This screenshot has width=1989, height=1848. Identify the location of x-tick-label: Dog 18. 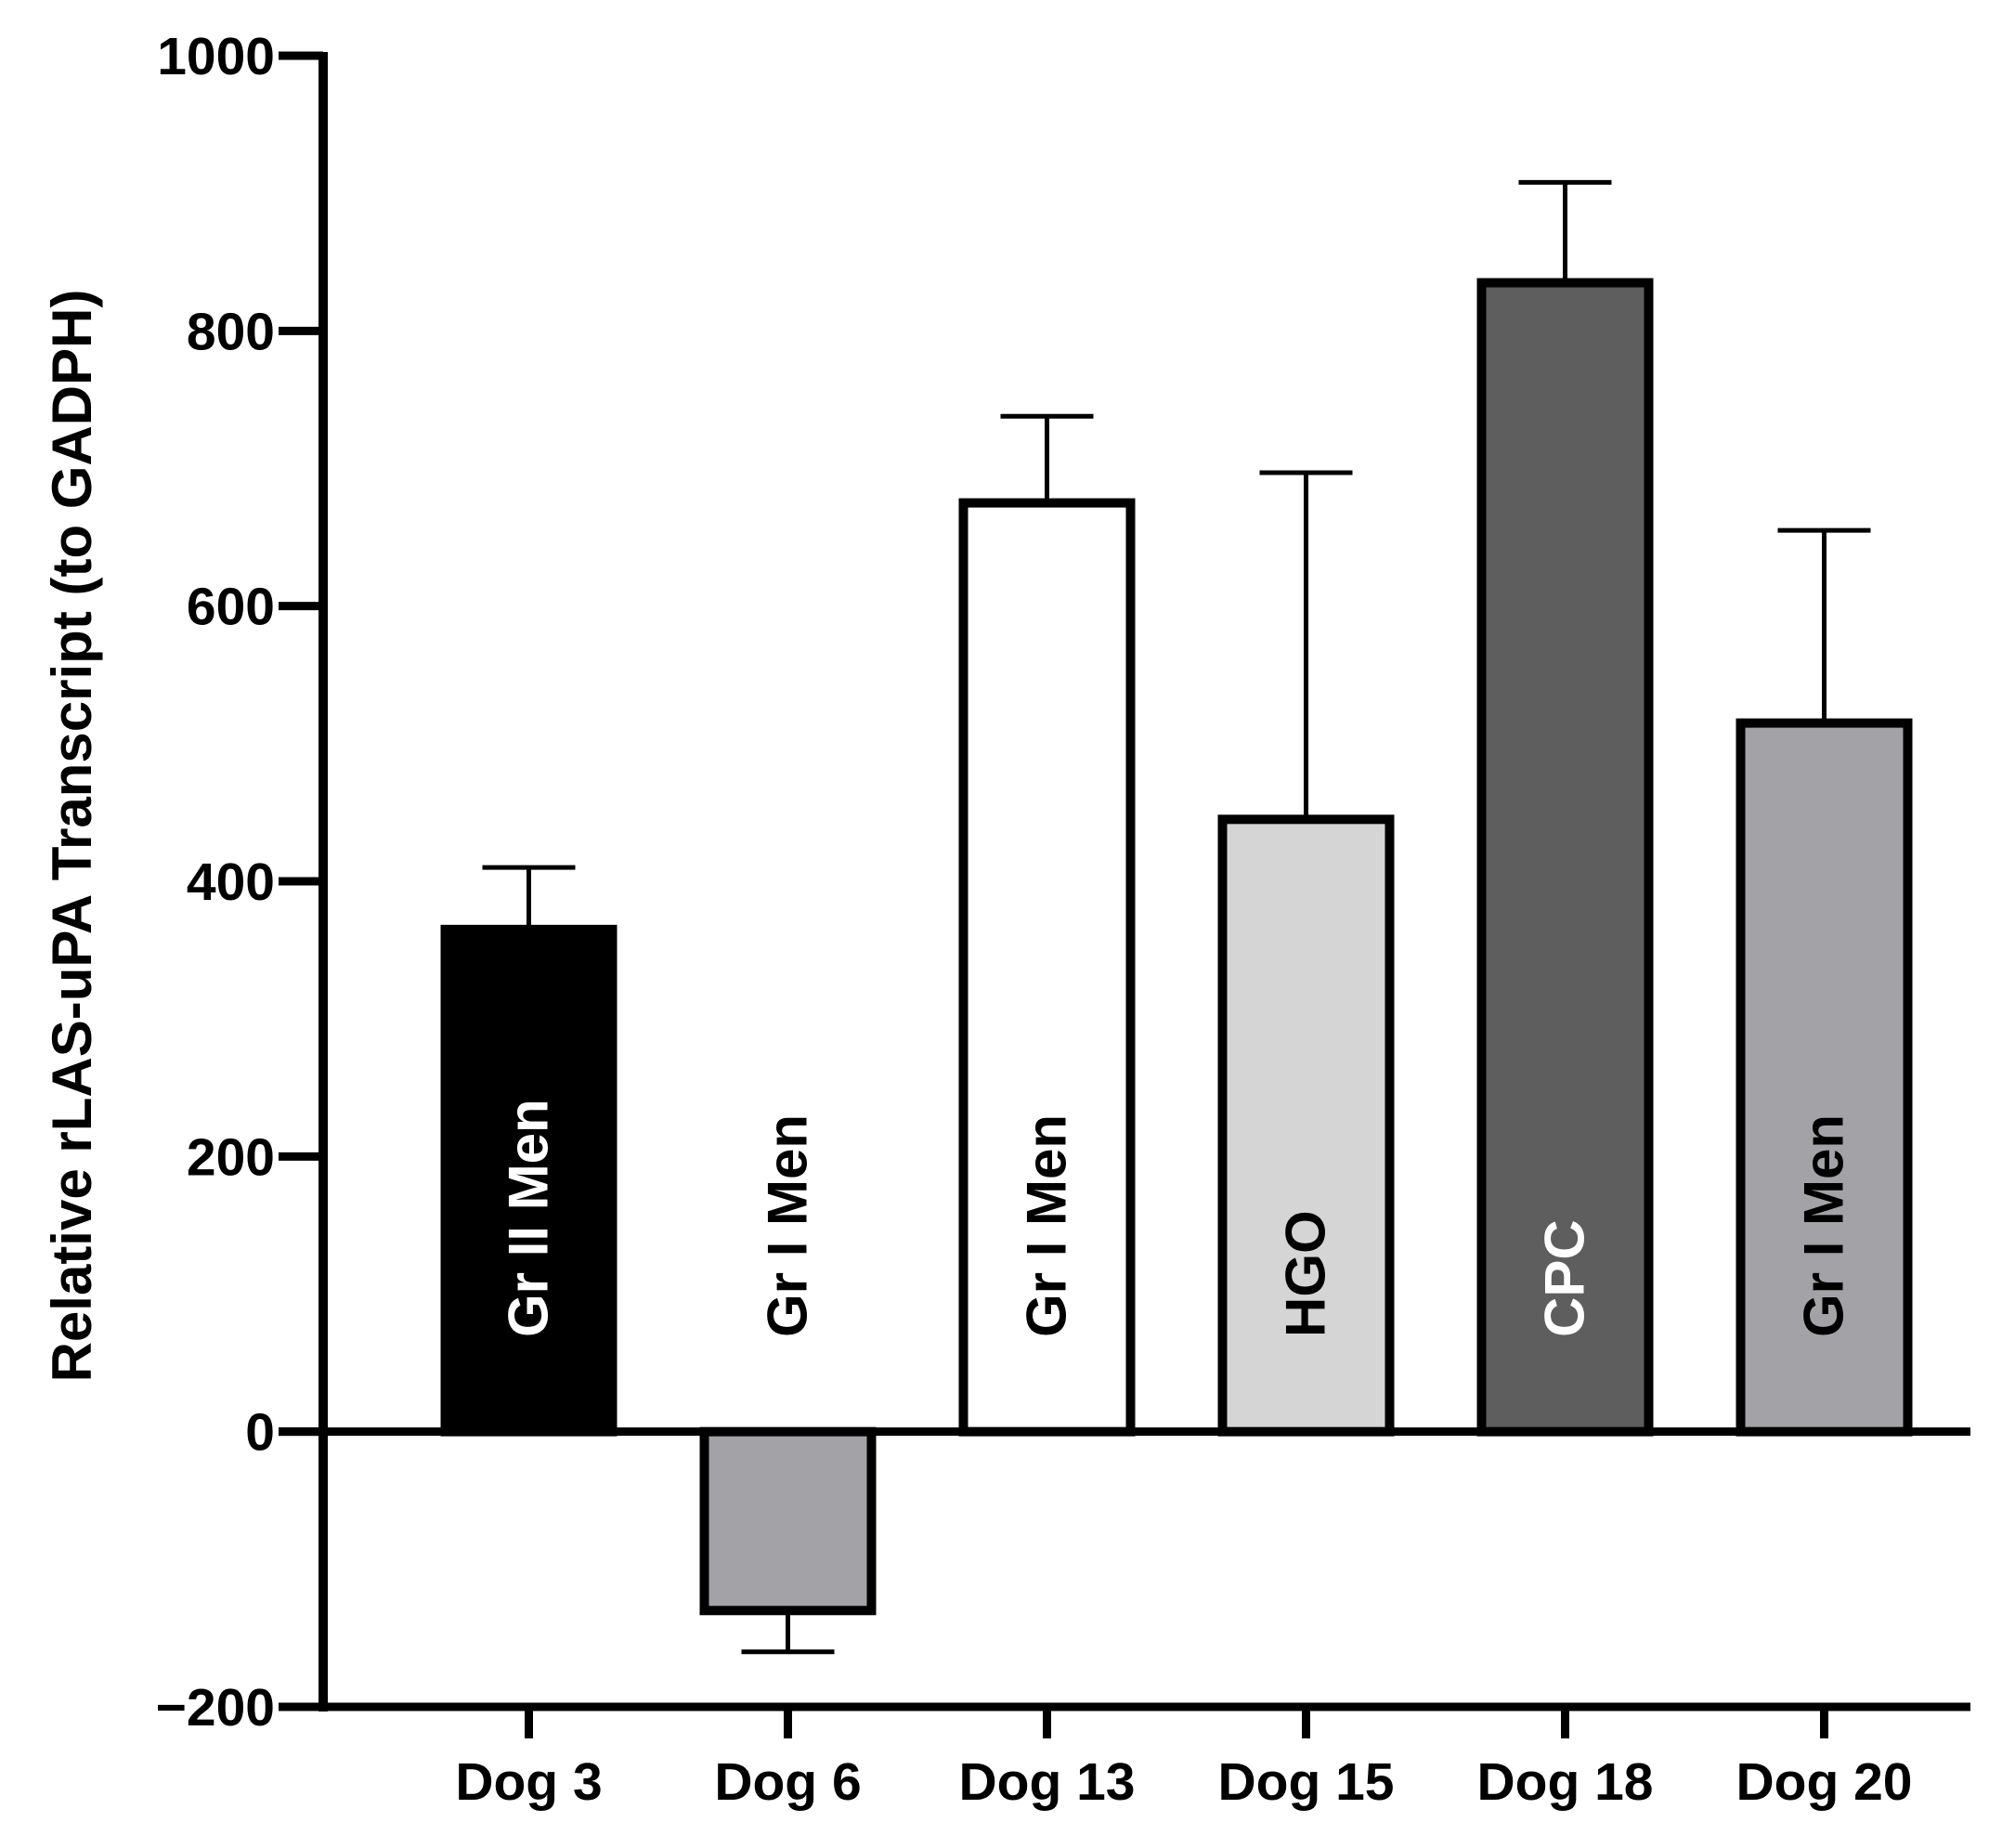
(1564, 1782).